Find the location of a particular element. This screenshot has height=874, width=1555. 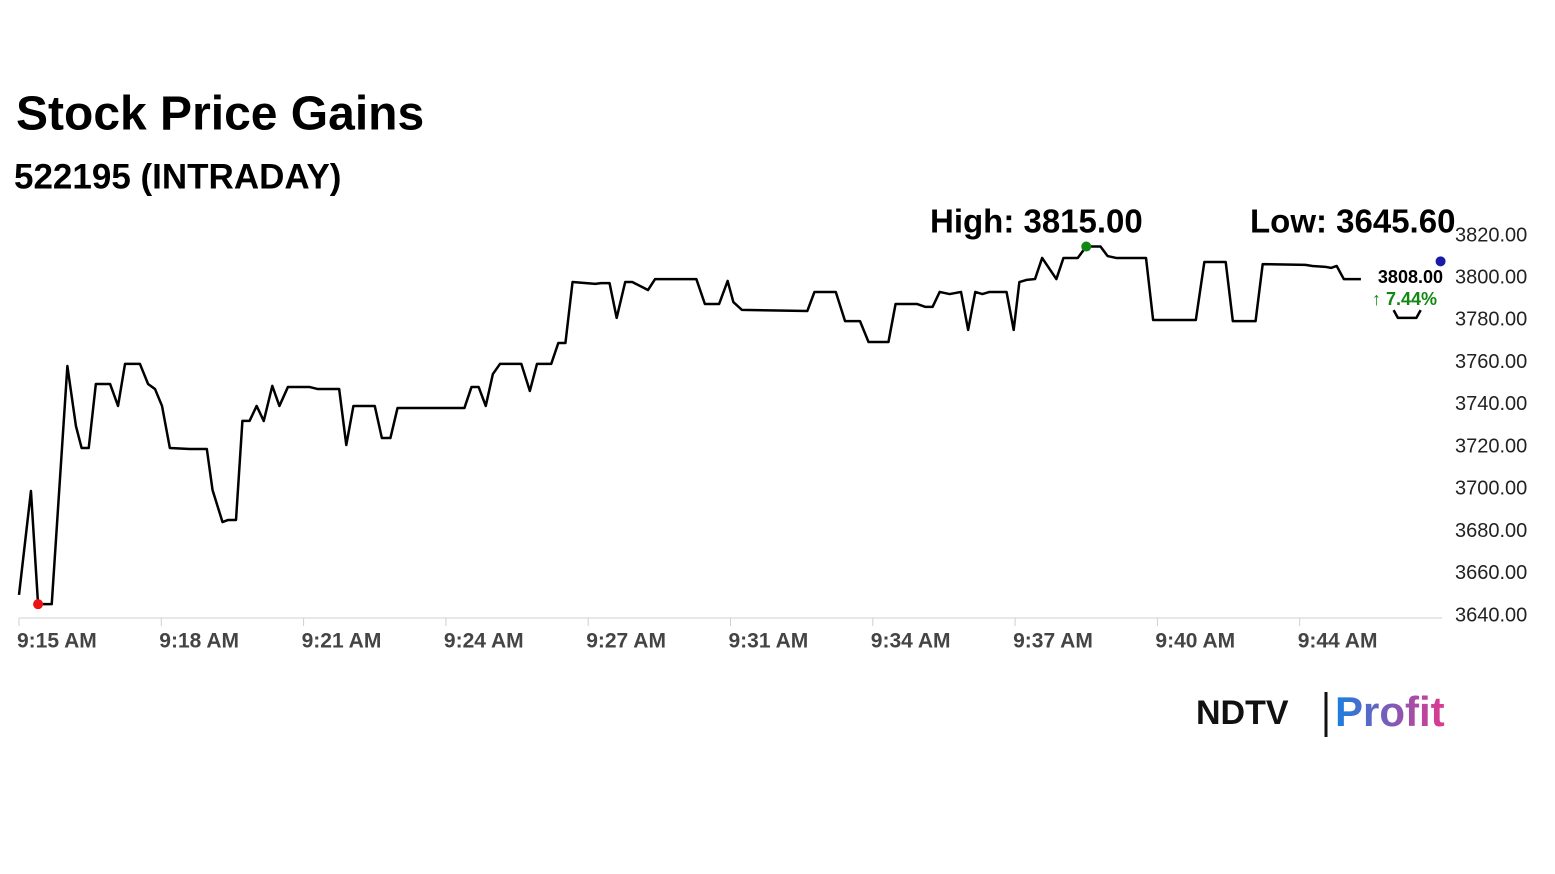

chart-title: Stock Price Gains is located at coordinates (220, 114).